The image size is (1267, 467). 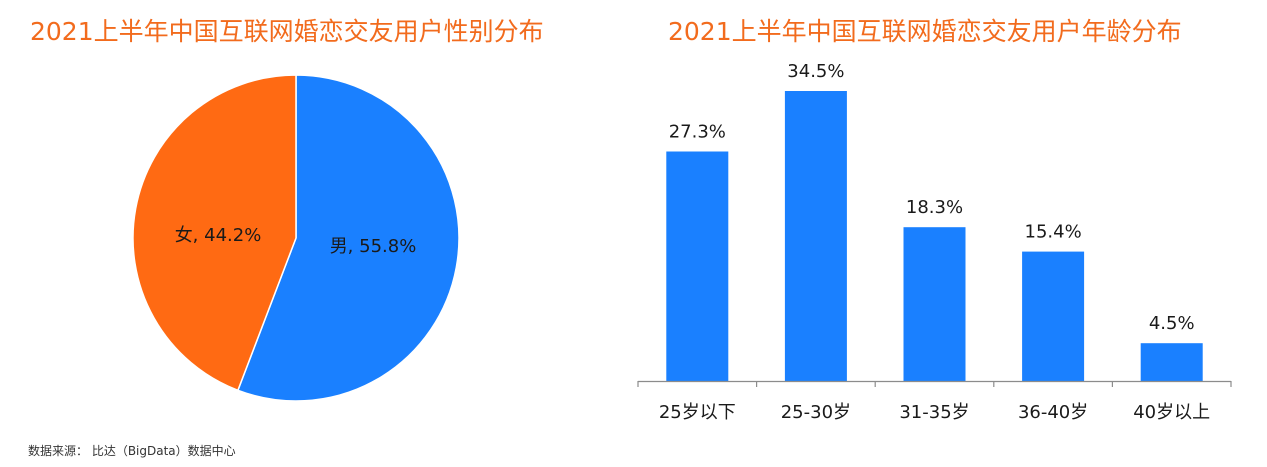 I want to click on x-tick-label: 40岁以上, so click(x=1171, y=412).